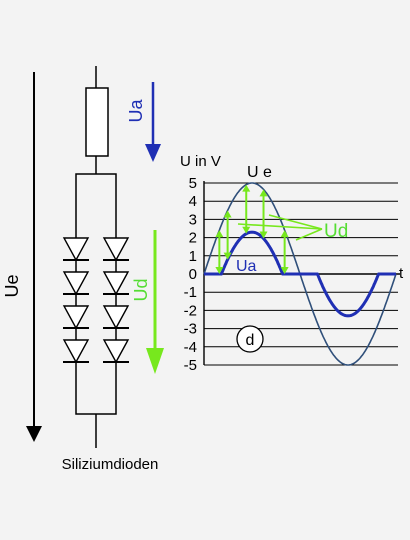 The image size is (410, 540). I want to click on ue-label: Ue, so click(12, 285).